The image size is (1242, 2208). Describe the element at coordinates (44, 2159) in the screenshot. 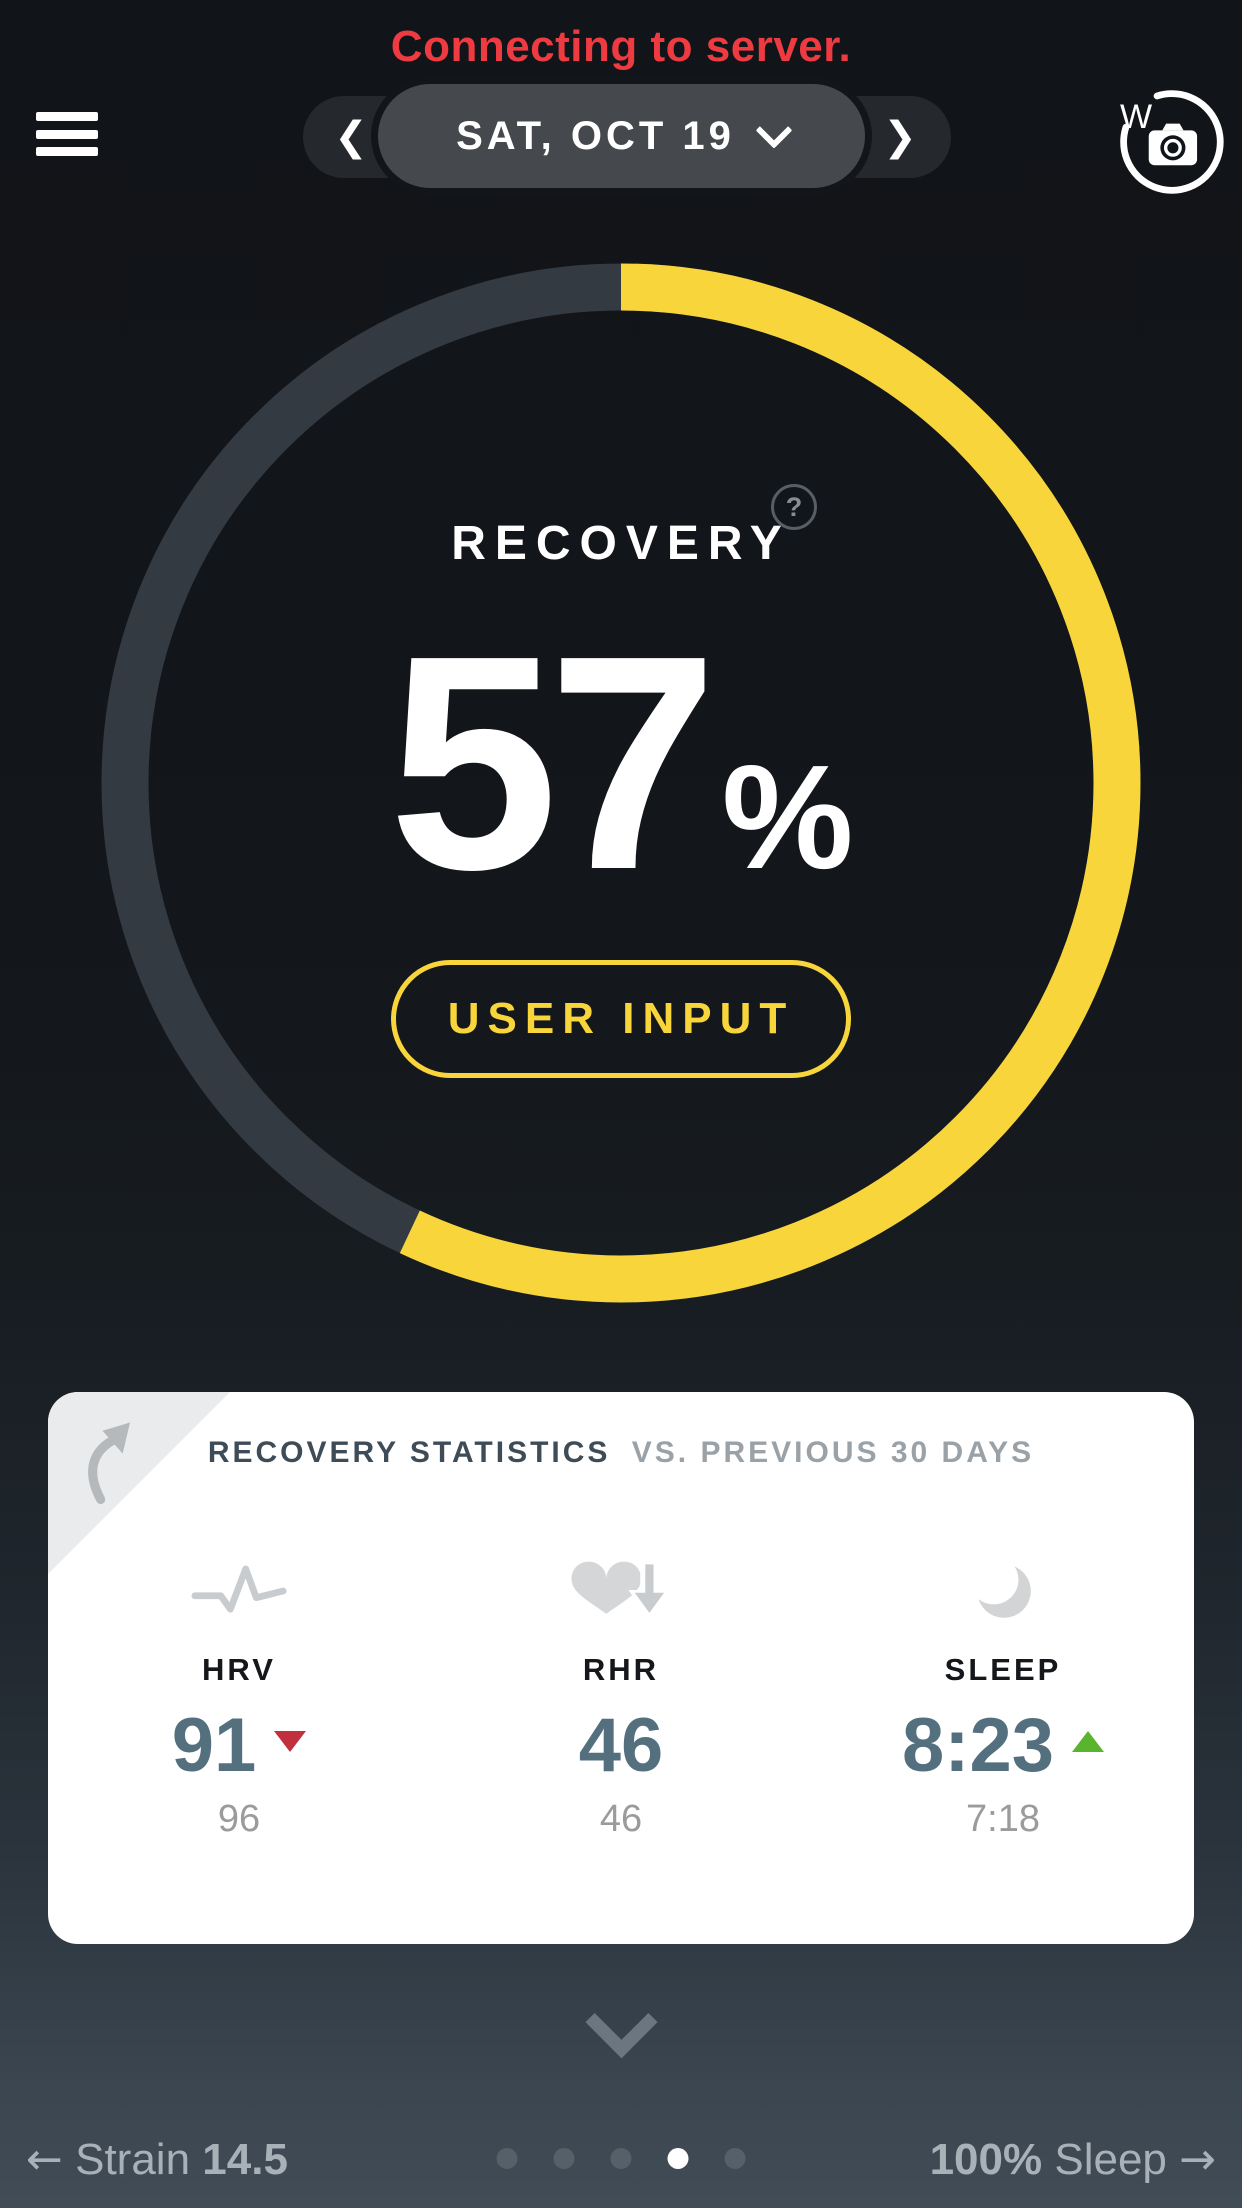

I see `left-arrow-icon: ←` at that location.